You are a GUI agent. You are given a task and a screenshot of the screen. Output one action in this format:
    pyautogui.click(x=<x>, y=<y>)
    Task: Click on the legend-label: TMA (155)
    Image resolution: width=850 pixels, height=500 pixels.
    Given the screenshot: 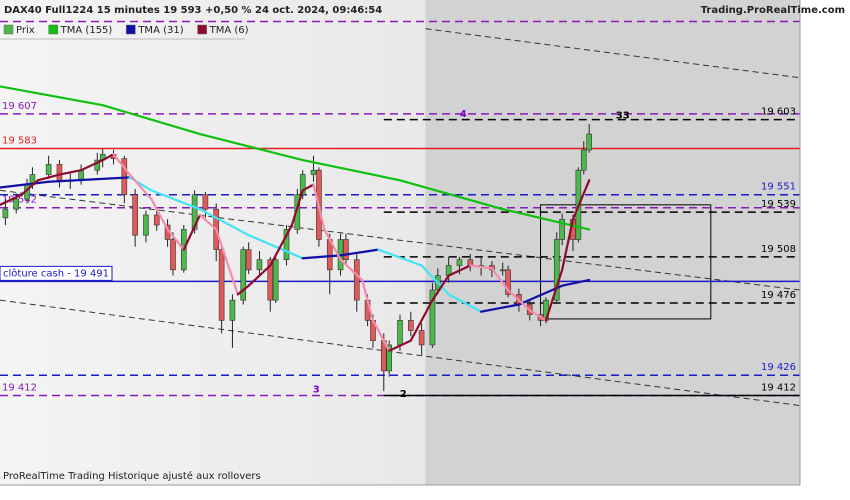 What is the action you would take?
    pyautogui.click(x=86, y=30)
    